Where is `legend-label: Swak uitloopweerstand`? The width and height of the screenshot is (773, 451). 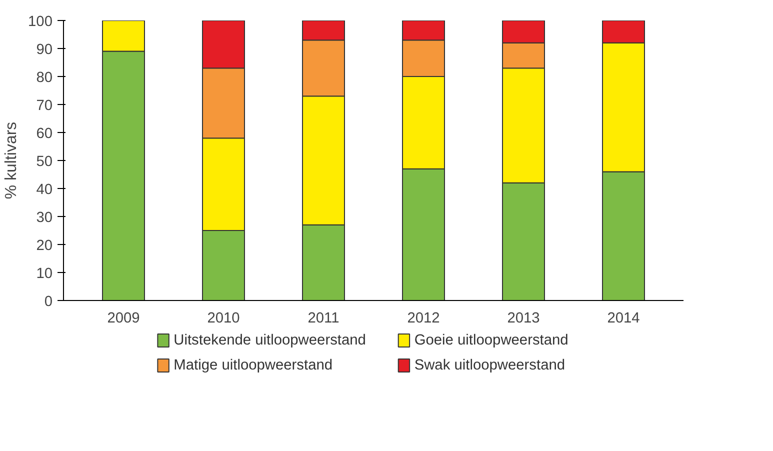
legend-label: Swak uitloopweerstand is located at coordinates (490, 366).